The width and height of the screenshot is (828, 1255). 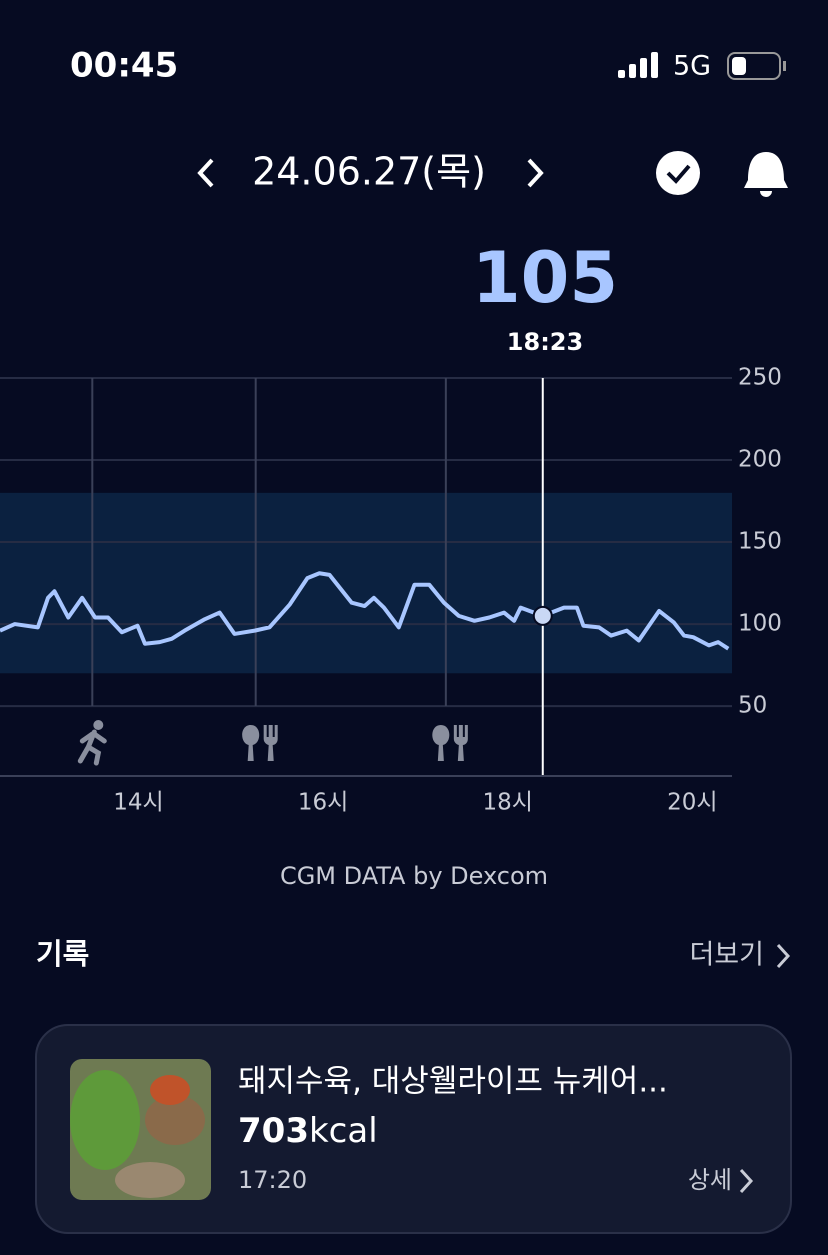 I want to click on y-tick-label: 50, so click(x=752, y=706).